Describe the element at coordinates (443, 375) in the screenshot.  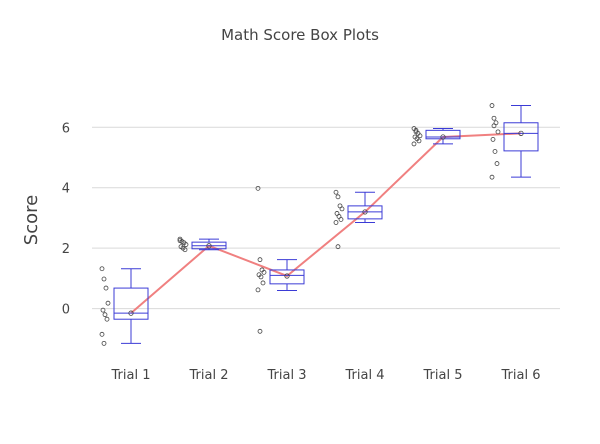
I see `x-tick-label: Trial 5` at that location.